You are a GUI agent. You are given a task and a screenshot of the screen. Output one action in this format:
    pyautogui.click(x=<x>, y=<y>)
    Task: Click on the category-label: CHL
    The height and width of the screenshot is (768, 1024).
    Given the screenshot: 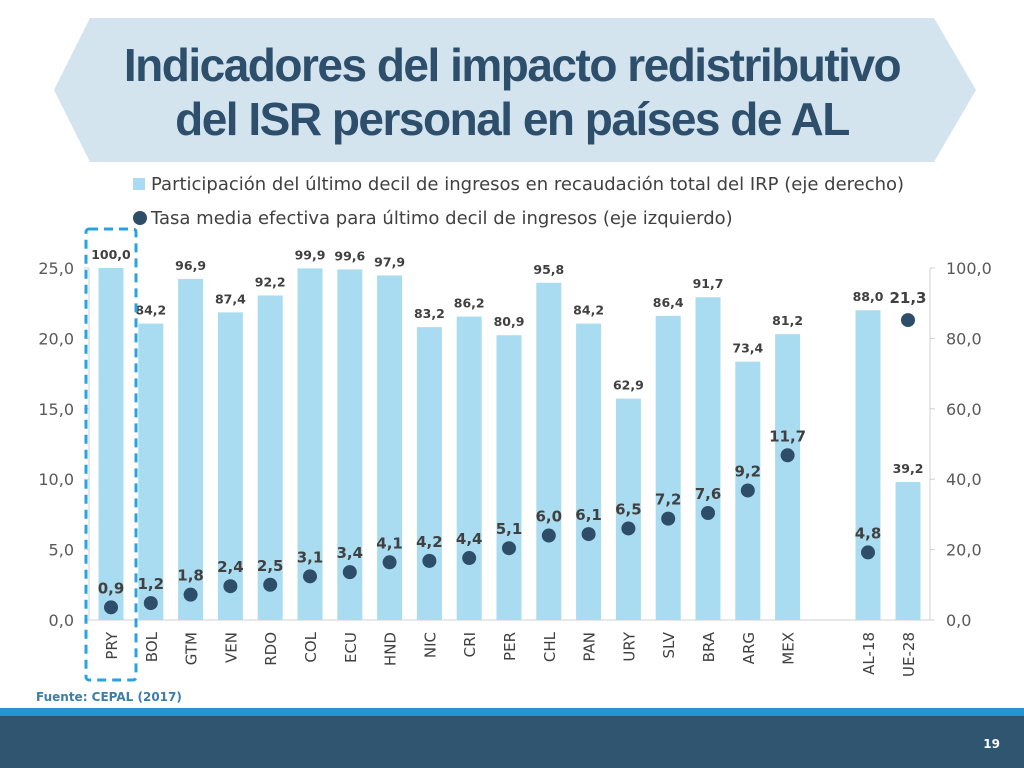 What is the action you would take?
    pyautogui.click(x=550, y=646)
    